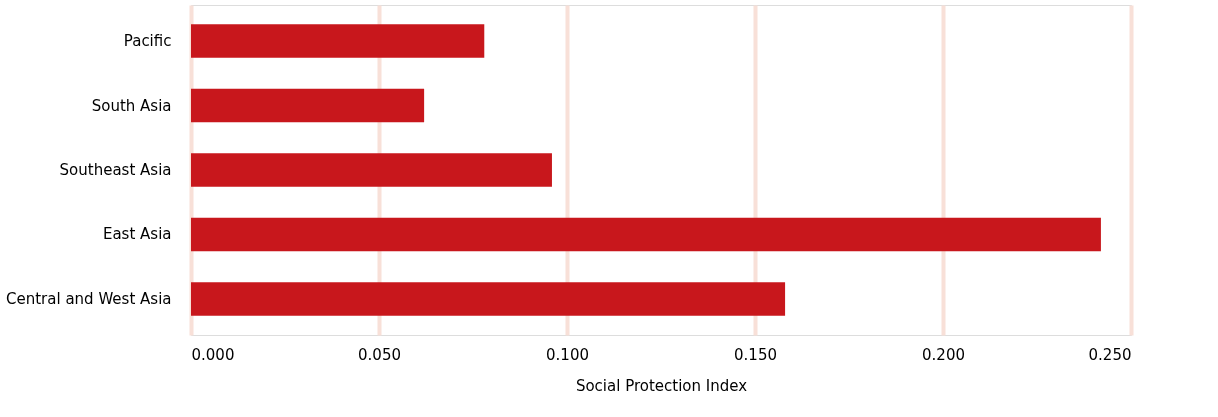 This screenshot has width=1218, height=417. I want to click on x-tick-label: 0.250, so click(1110, 354).